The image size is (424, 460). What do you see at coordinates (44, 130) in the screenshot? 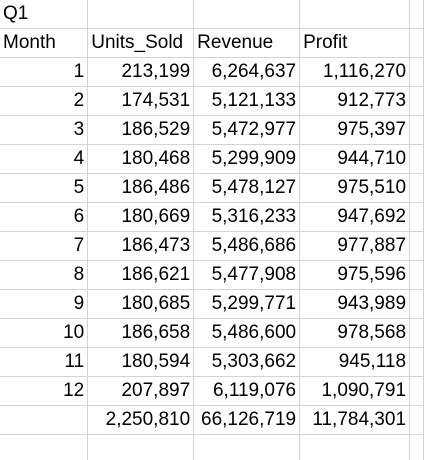
I see `month-cell: 3` at bounding box center [44, 130].